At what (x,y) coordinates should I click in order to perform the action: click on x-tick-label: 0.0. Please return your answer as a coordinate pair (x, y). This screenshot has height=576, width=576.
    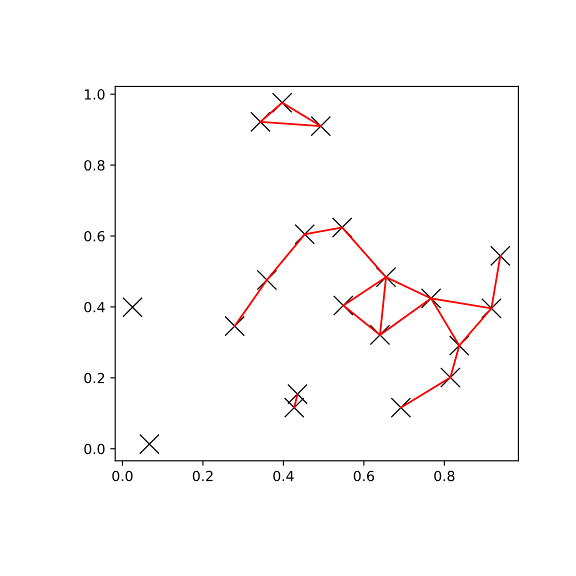
    Looking at the image, I should click on (122, 476).